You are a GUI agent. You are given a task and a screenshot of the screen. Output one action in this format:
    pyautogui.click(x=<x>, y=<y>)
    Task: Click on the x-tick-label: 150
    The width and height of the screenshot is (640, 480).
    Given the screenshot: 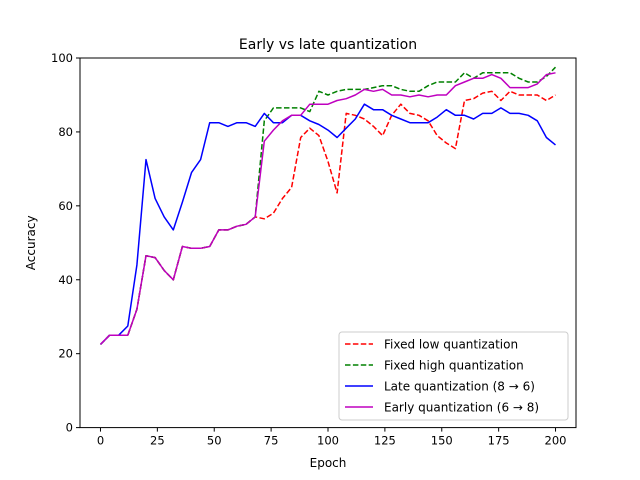 What is the action you would take?
    pyautogui.click(x=442, y=441)
    